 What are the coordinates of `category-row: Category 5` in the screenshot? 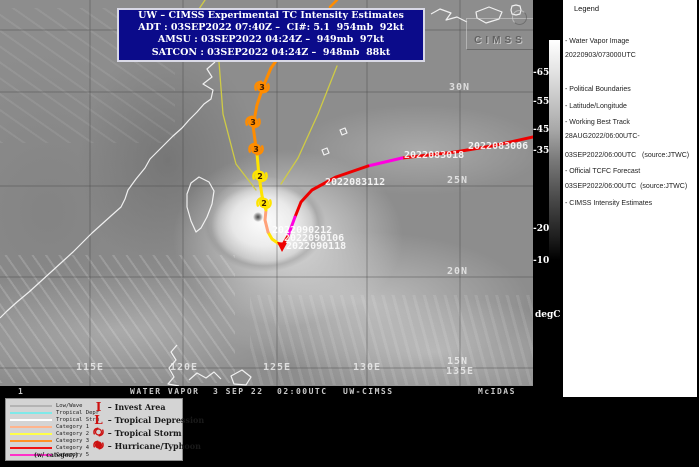 It's located at (54, 454).